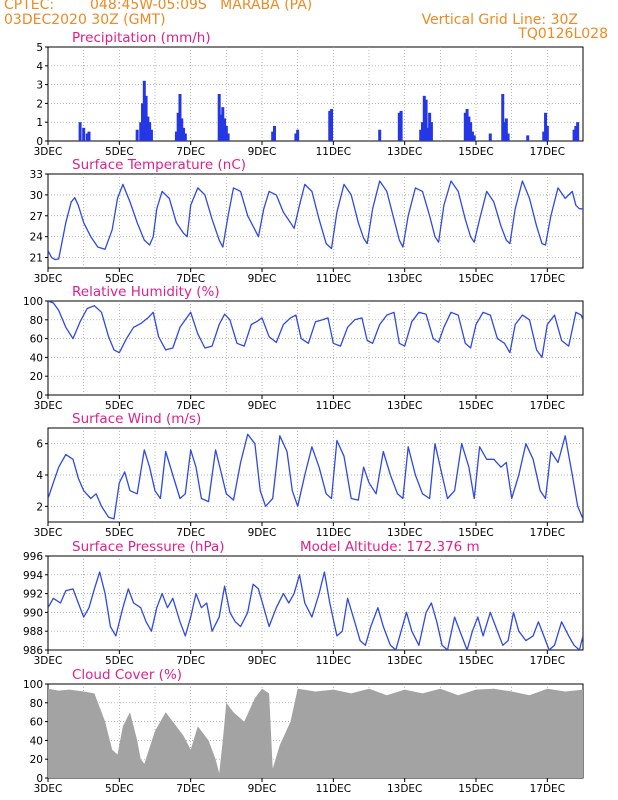  Describe the element at coordinates (315, 330) in the screenshot. I see `humidity-data` at that location.